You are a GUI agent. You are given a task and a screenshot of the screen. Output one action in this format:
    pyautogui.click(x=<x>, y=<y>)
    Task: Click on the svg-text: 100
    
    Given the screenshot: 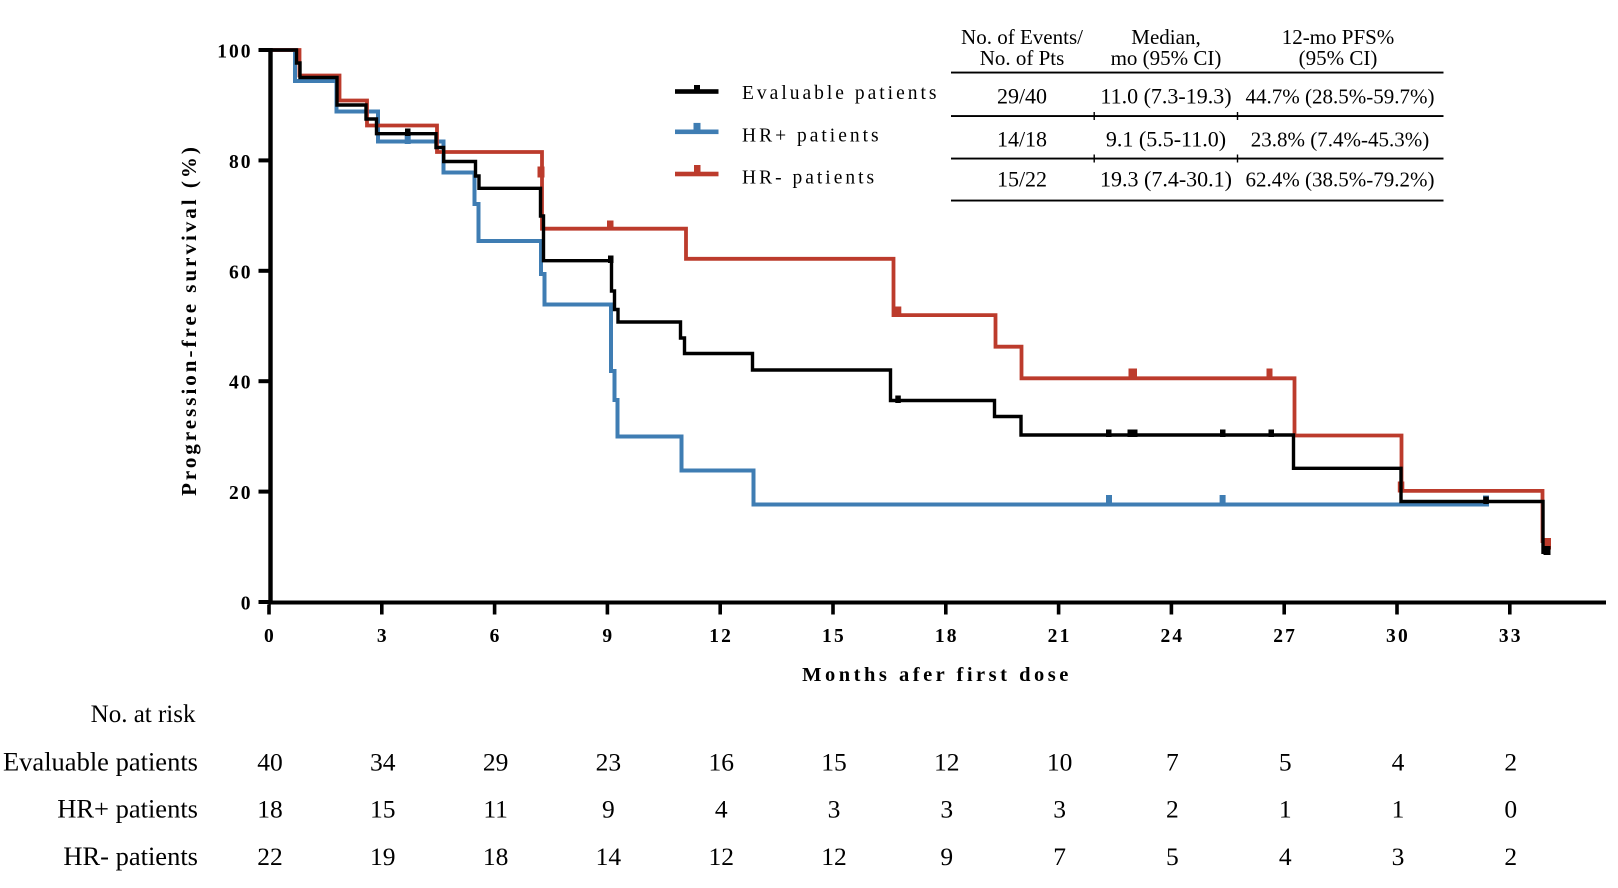 What is the action you would take?
    pyautogui.click(x=234, y=52)
    